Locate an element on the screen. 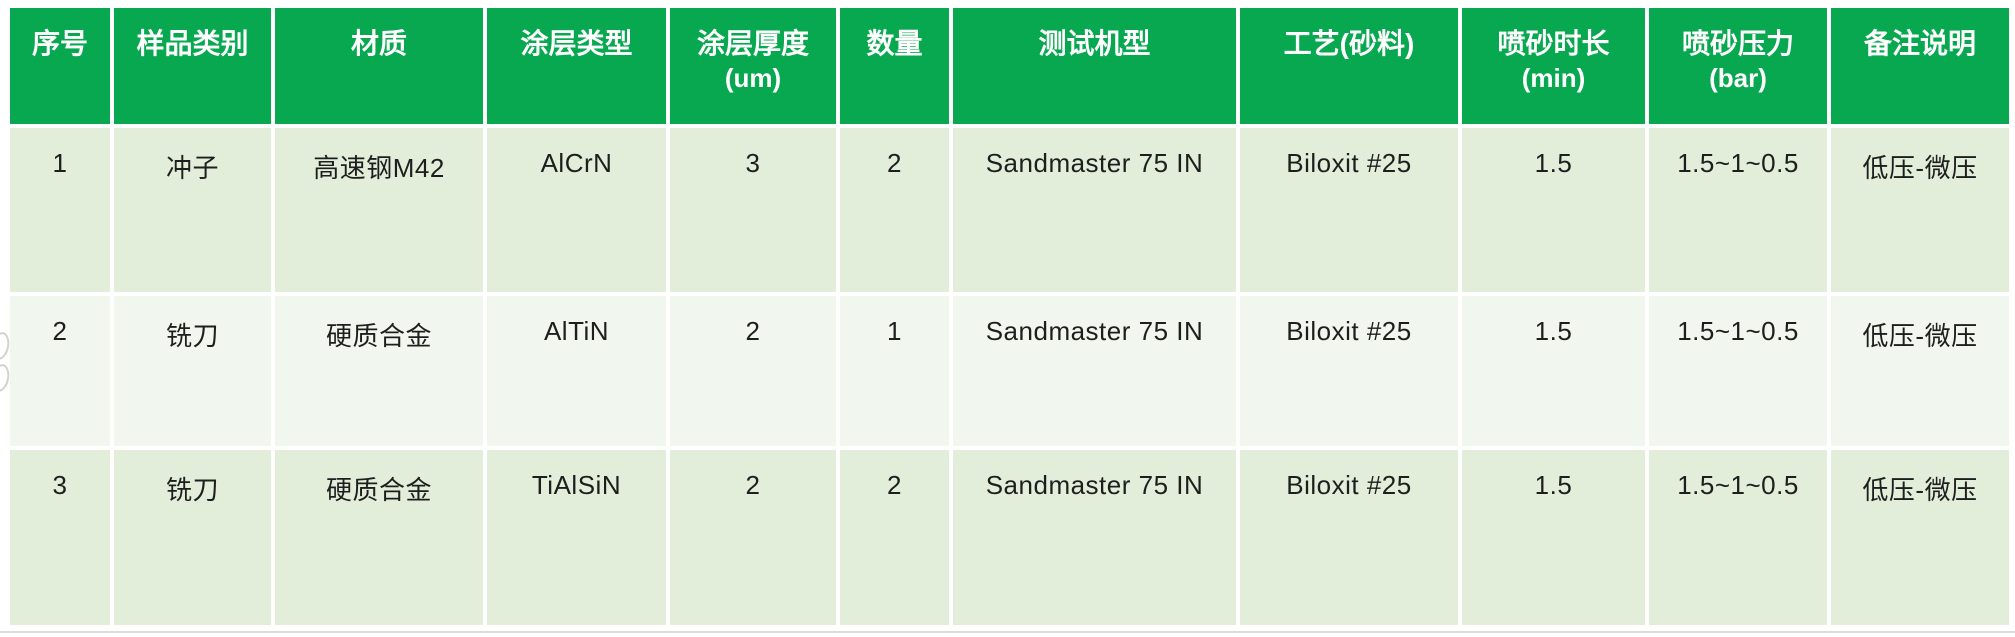 The image size is (2015, 637). column-header: 备注说明 is located at coordinates (1920, 66).